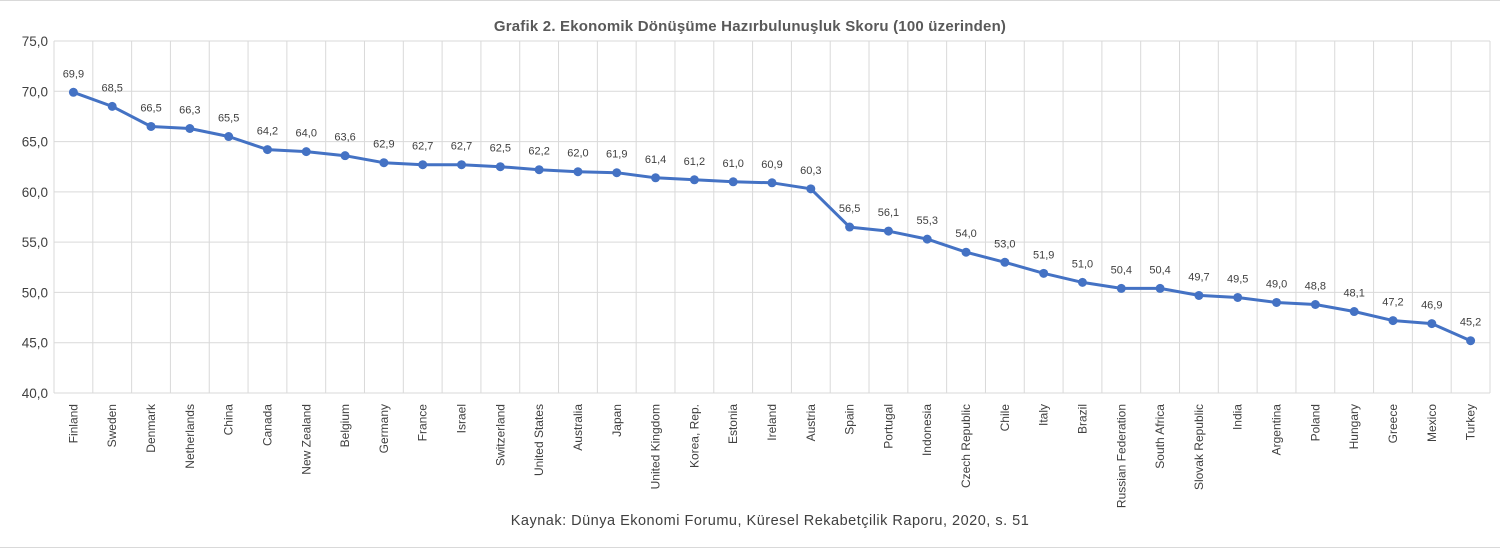  Describe the element at coordinates (1315, 422) in the screenshot. I see `x-tick-label: Poland` at that location.